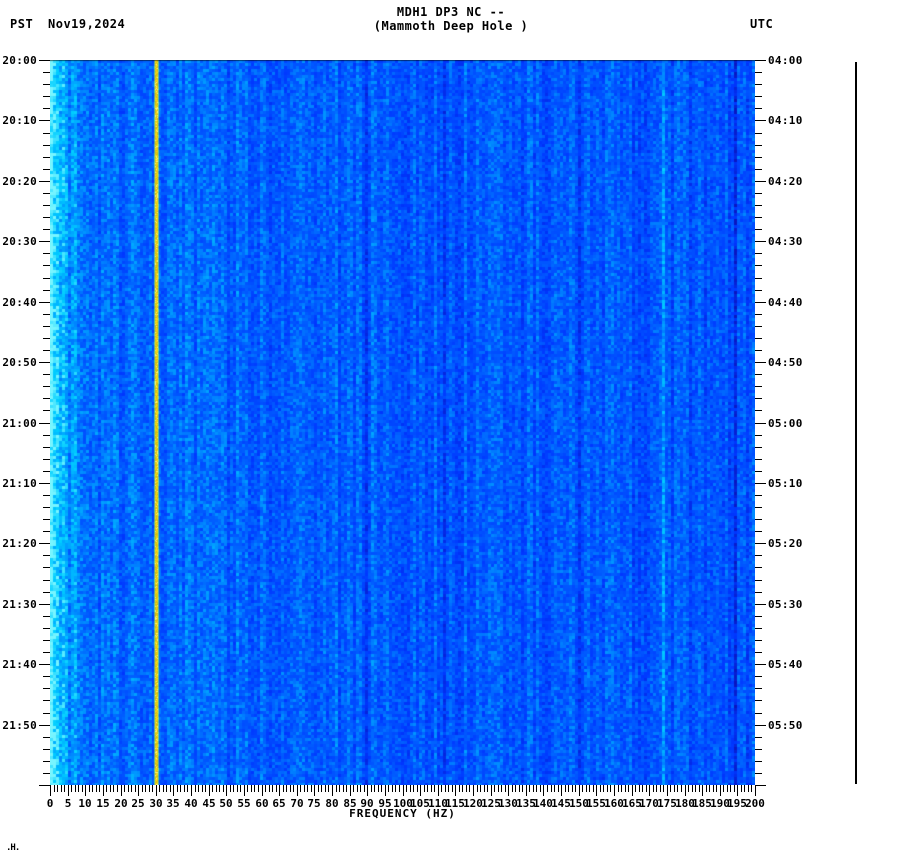  What do you see at coordinates (785, 120) in the screenshot?
I see `tick-label-utc: 04:10` at bounding box center [785, 120].